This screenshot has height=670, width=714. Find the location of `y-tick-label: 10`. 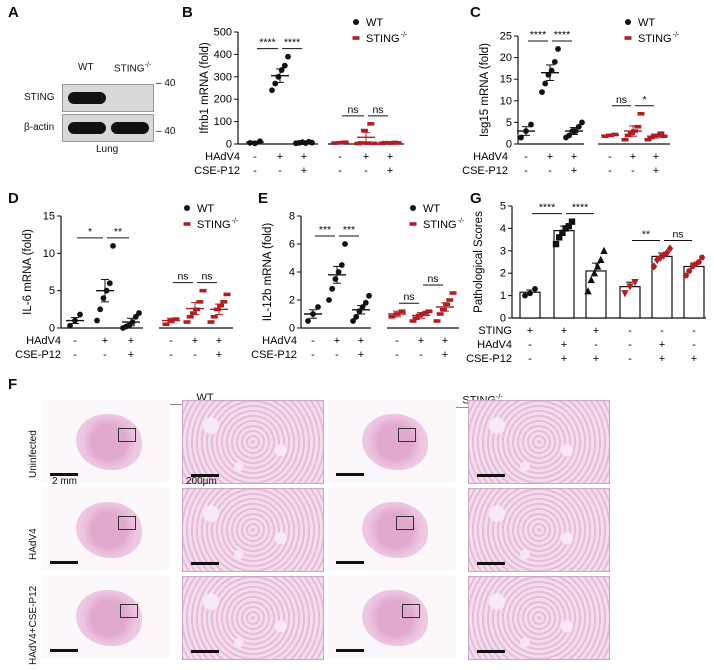

y-tick-label: 10 is located at coordinates (506, 101).